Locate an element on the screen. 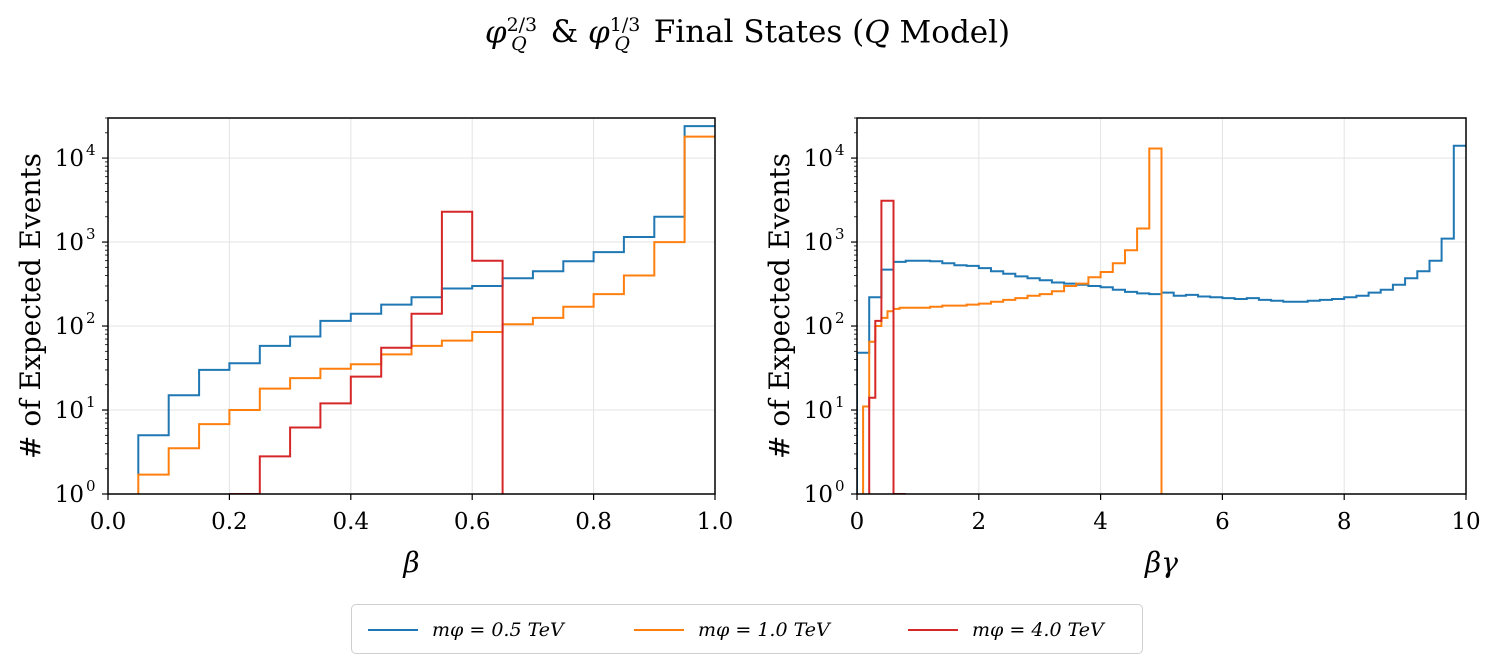  chart1-xtick-label-3: 6 is located at coordinates (1222, 522).